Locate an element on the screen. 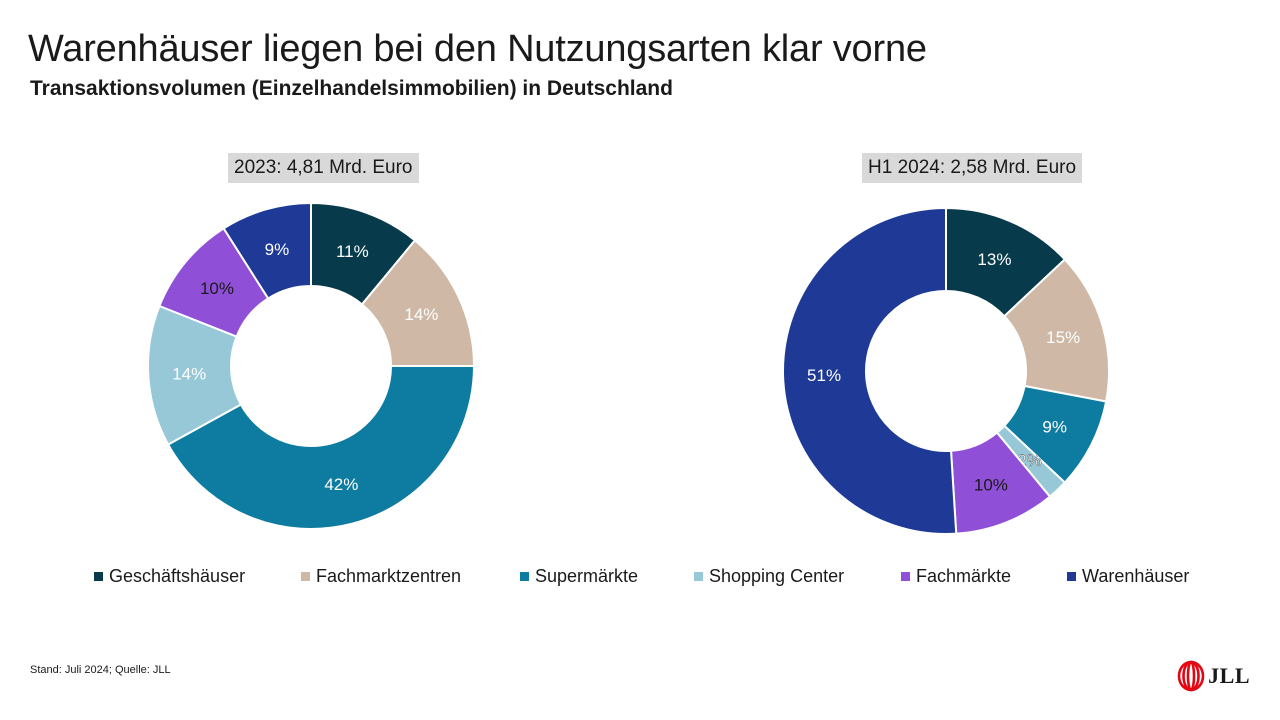 The height and width of the screenshot is (720, 1280). legend-item-fachmarktzentren: Fachmarktzentren is located at coordinates (410, 576).